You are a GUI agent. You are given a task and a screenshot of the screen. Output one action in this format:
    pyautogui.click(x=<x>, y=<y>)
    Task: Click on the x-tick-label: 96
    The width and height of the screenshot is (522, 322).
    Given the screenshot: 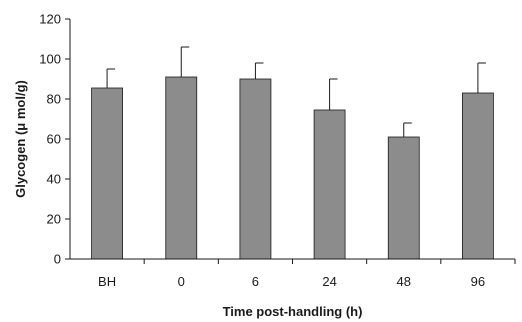 What is the action you would take?
    pyautogui.click(x=478, y=281)
    